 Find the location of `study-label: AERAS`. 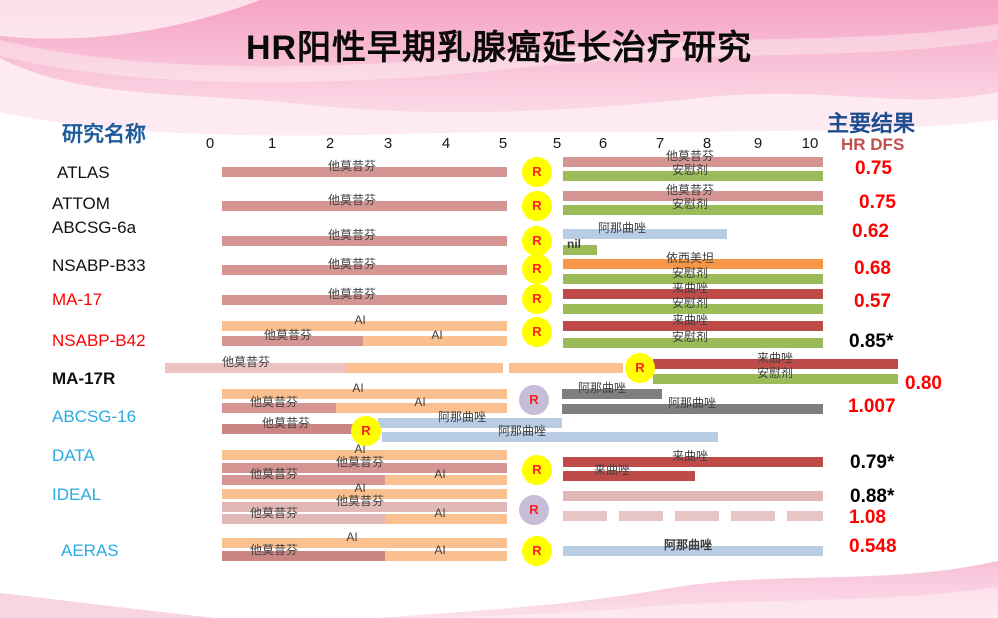

study-label: AERAS is located at coordinates (90, 550).